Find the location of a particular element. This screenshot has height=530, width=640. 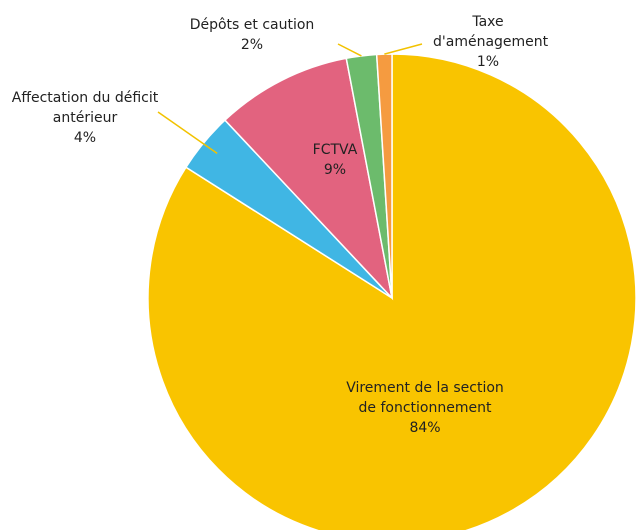

slice-label: FCTVA 9% is located at coordinates (335, 160).